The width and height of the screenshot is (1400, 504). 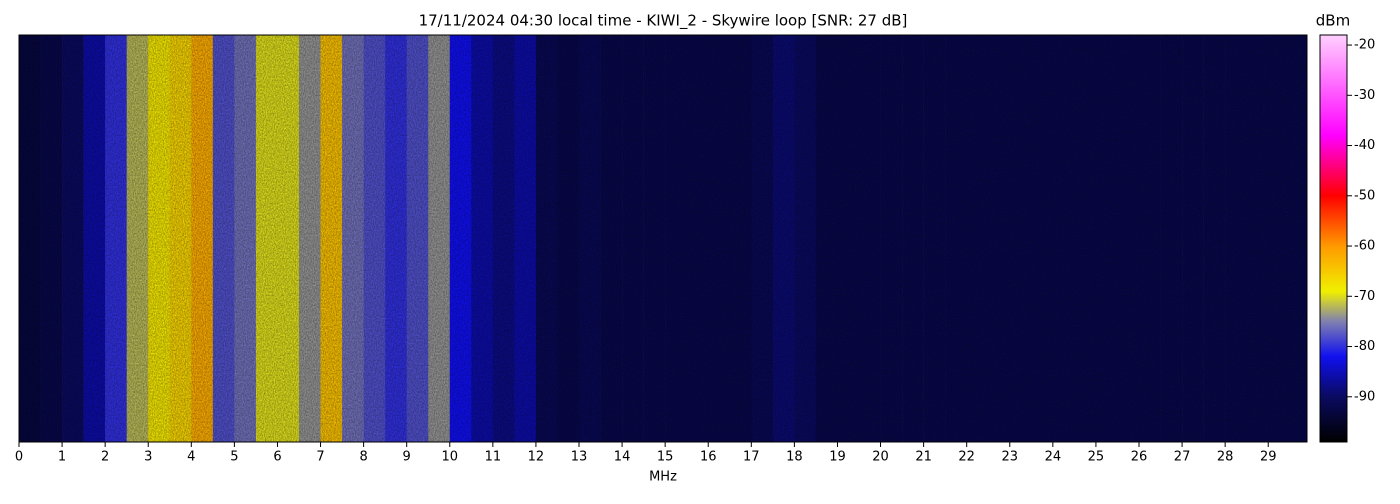 What do you see at coordinates (1139, 457) in the screenshot?
I see `x-tick-label: 26` at bounding box center [1139, 457].